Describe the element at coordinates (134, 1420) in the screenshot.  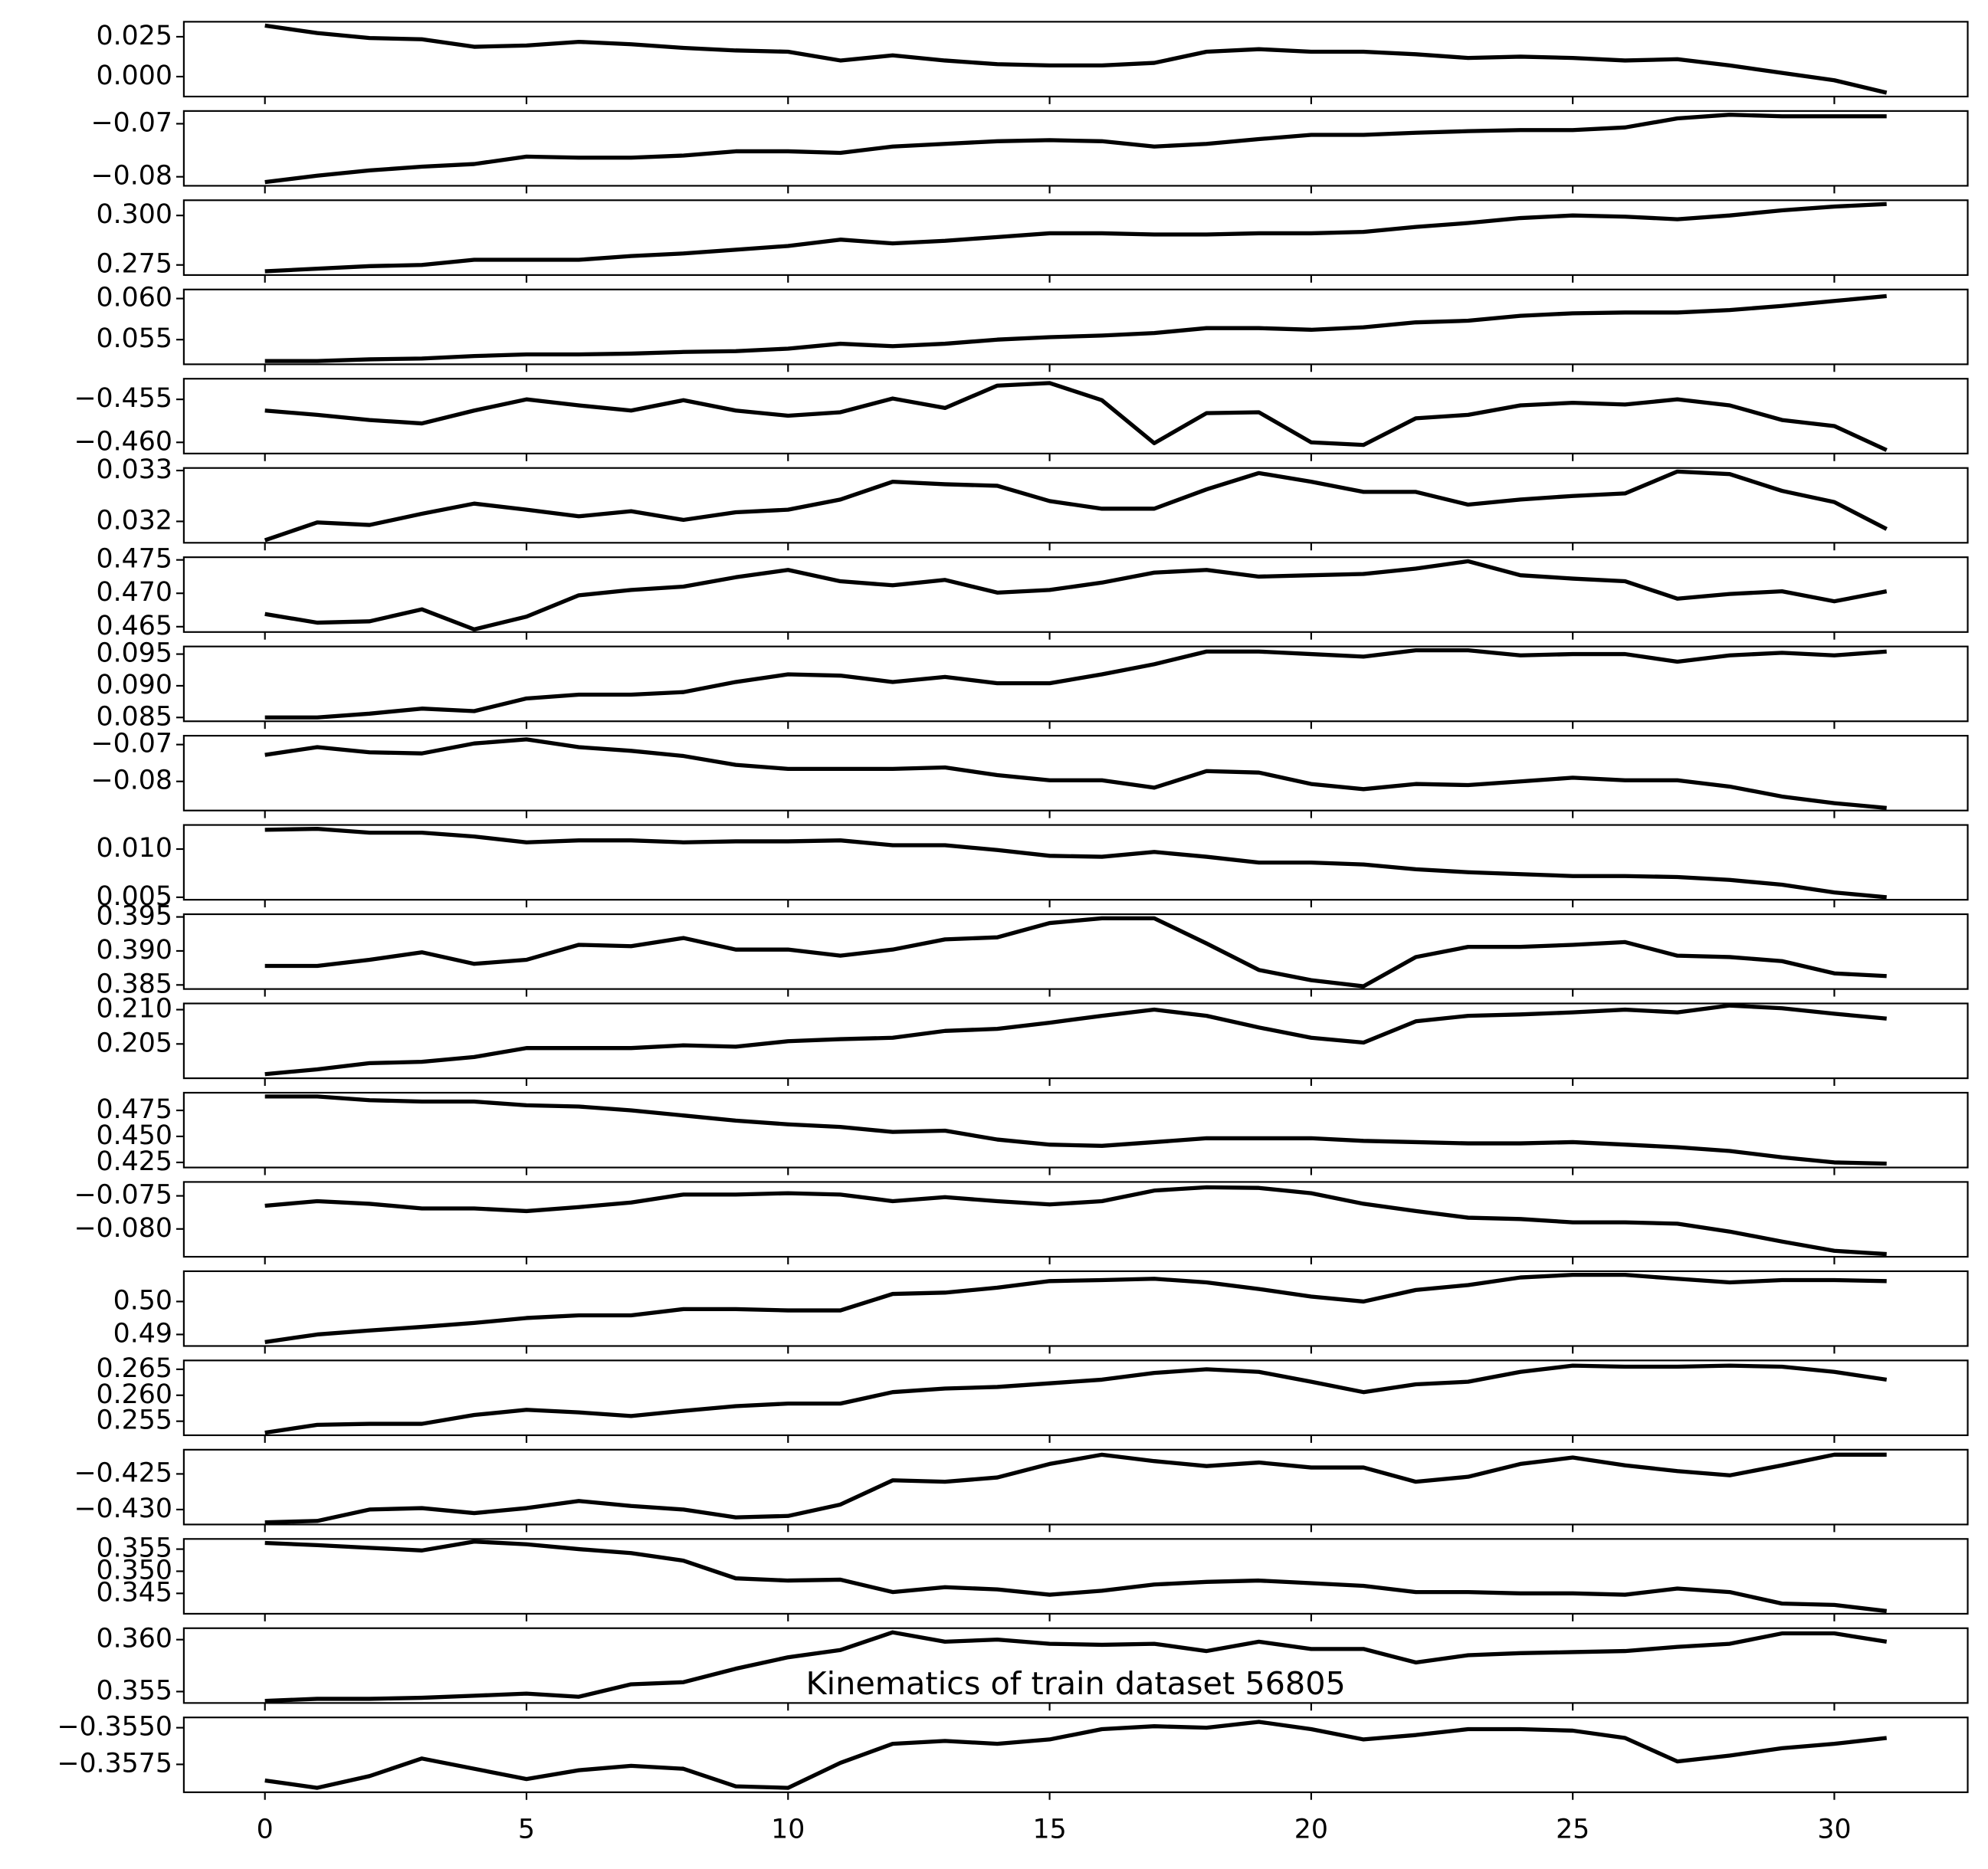
I see `y-tick-label: 0.255` at that location.